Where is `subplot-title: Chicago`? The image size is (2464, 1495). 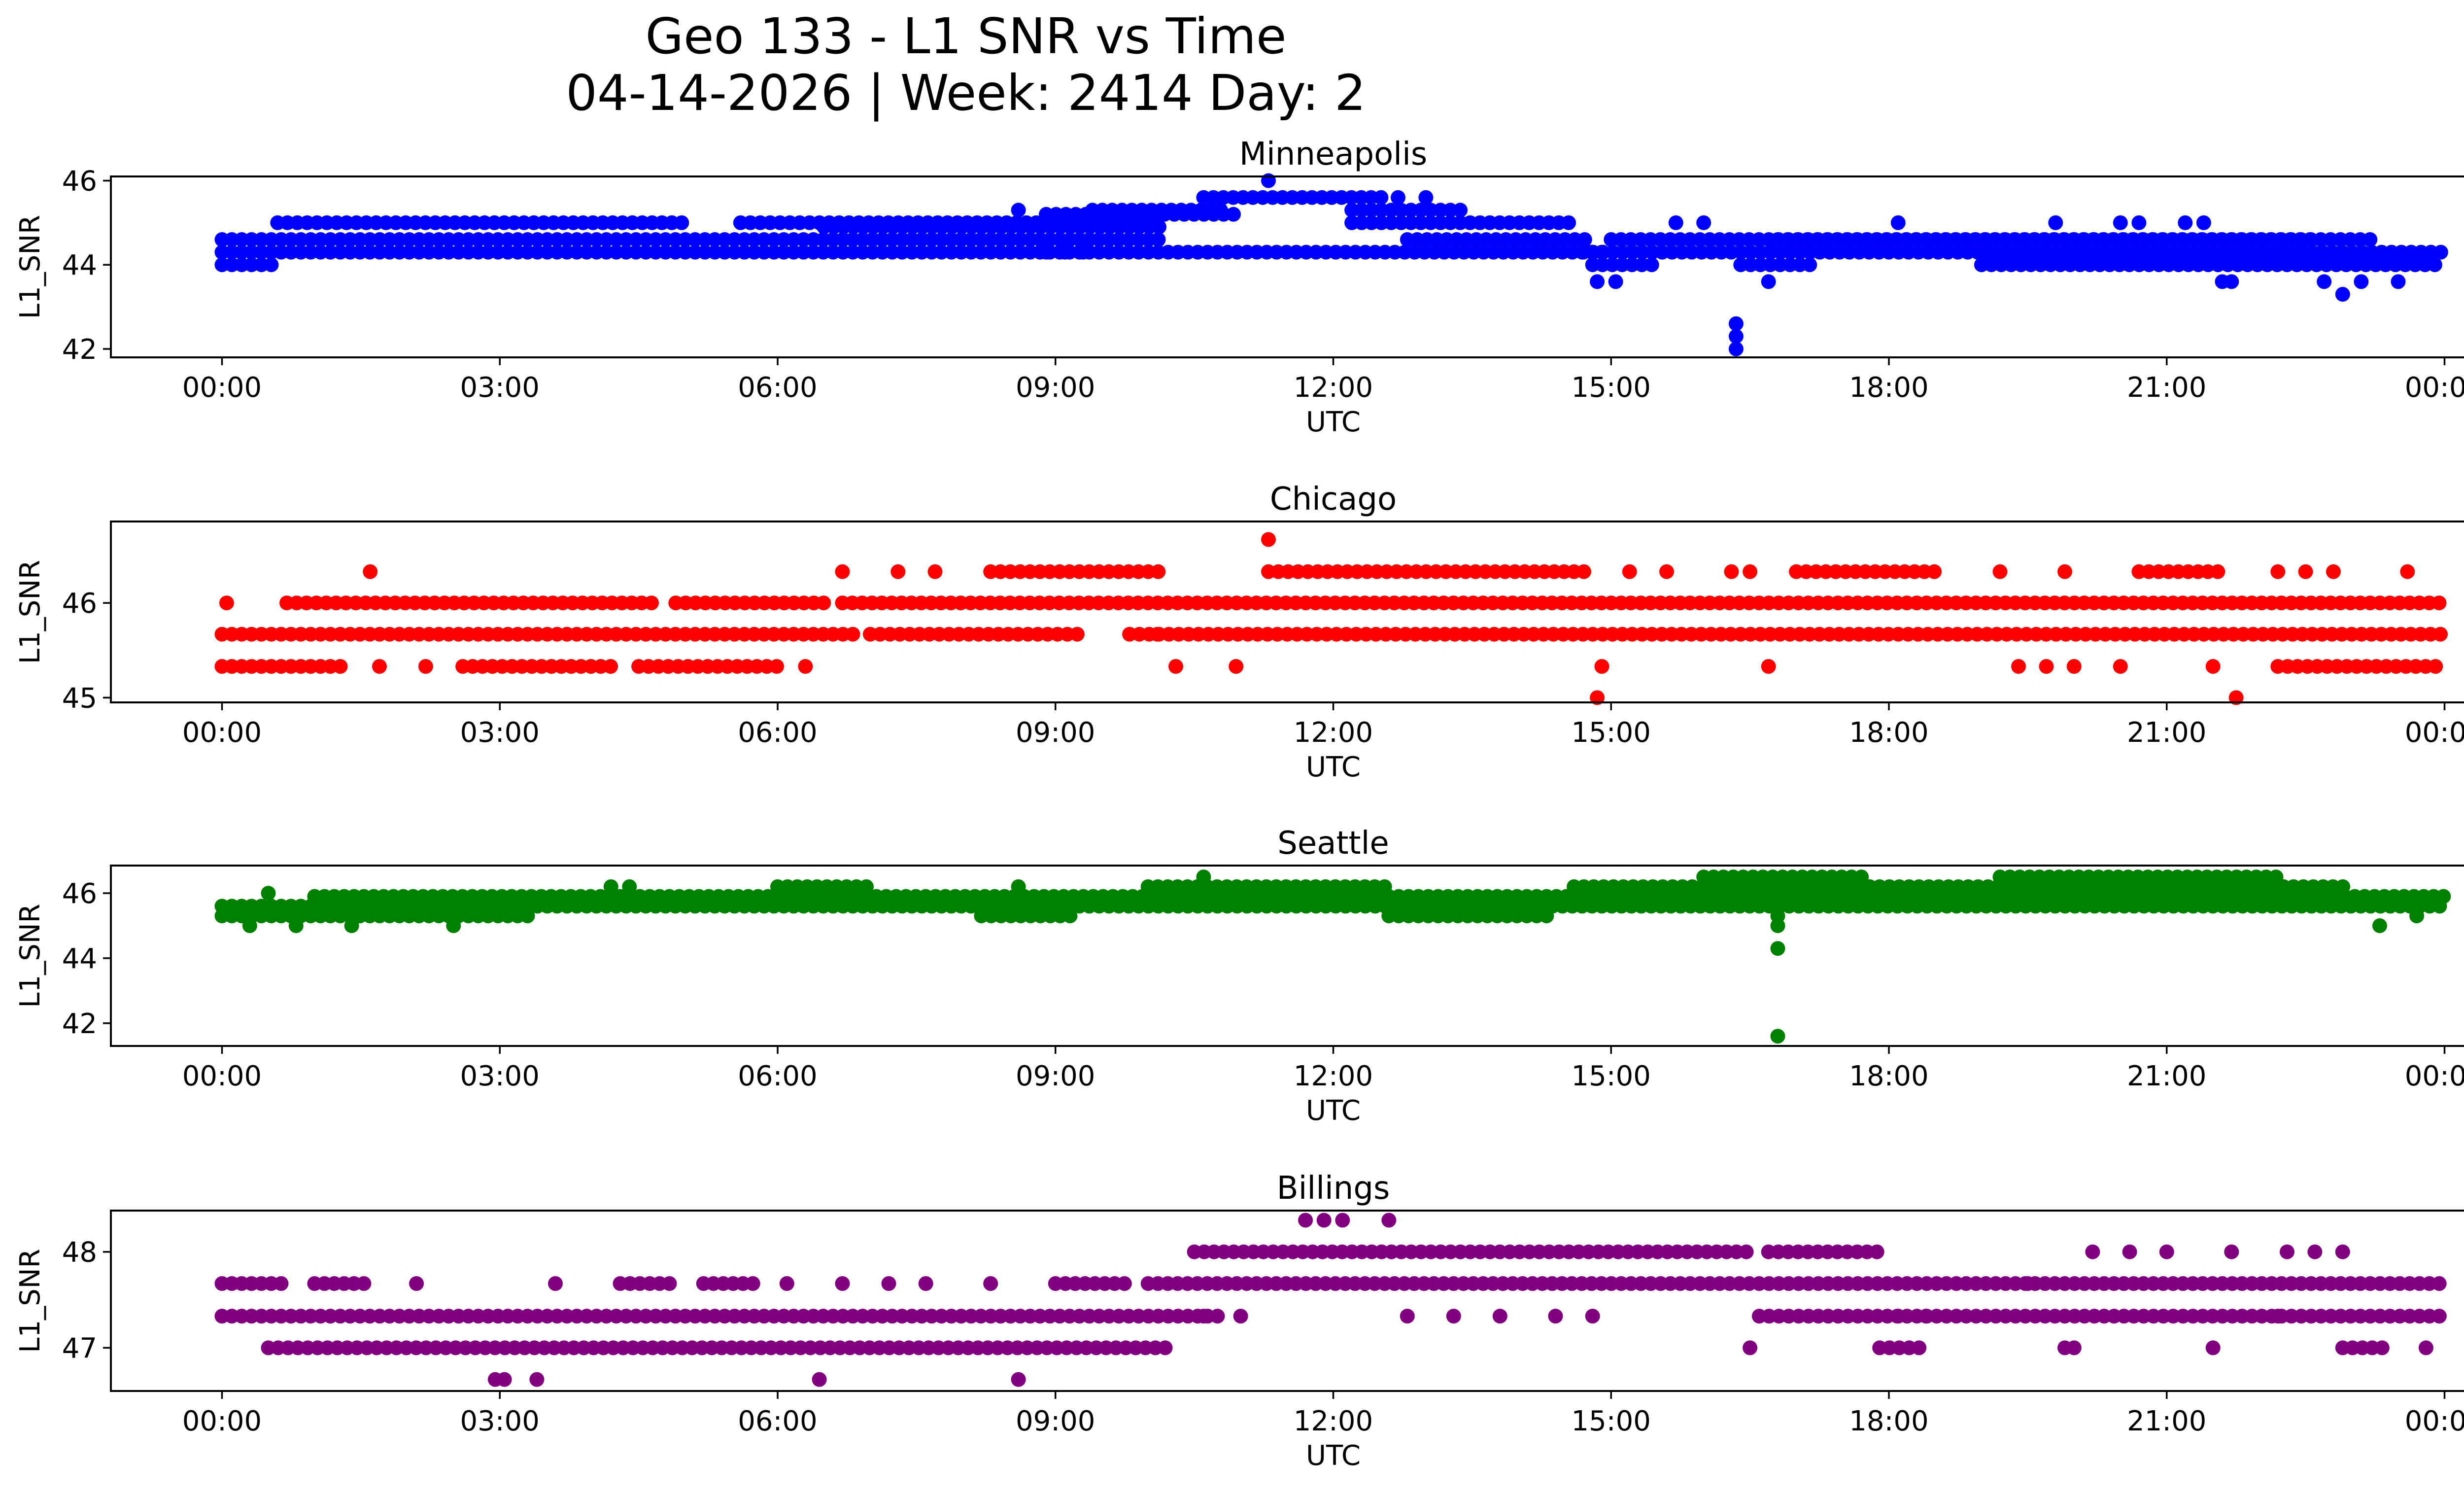 subplot-title: Chicago is located at coordinates (1333, 499).